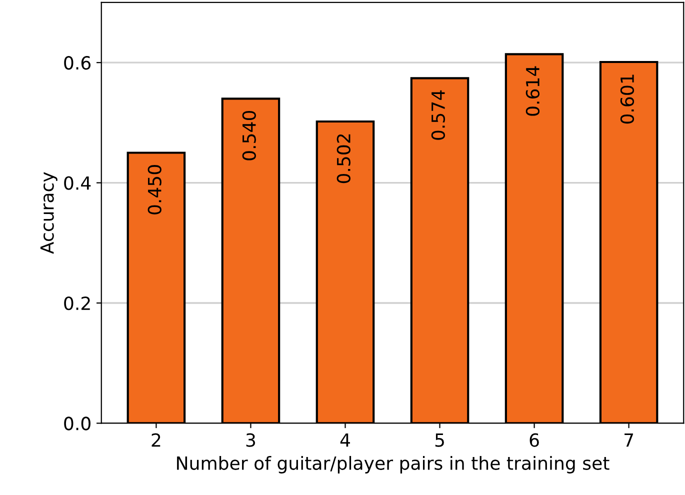 The width and height of the screenshot is (685, 495). I want to click on data-label: 0.614, so click(533, 91).